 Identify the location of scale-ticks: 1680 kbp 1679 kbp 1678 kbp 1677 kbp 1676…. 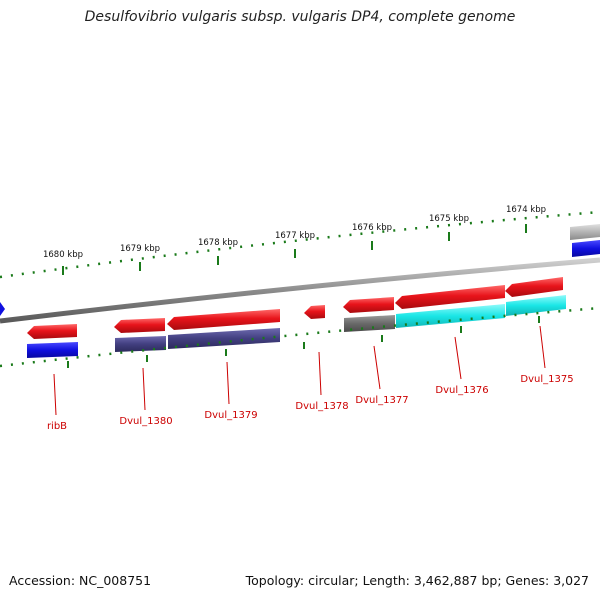
(294, 240).